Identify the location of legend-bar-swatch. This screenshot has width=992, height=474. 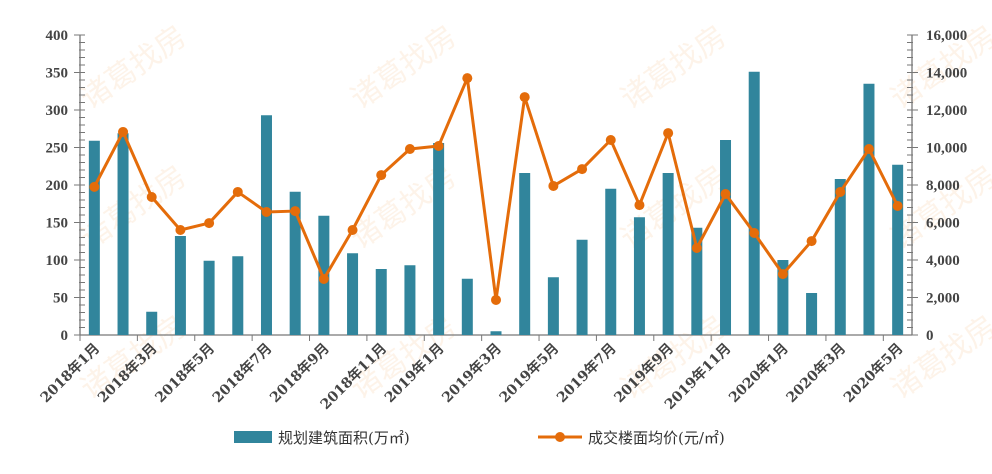
(253, 437).